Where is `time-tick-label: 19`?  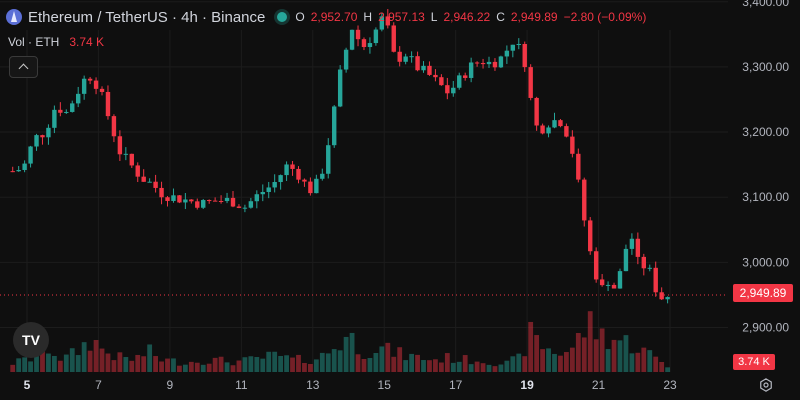 time-tick-label: 19 is located at coordinates (527, 385).